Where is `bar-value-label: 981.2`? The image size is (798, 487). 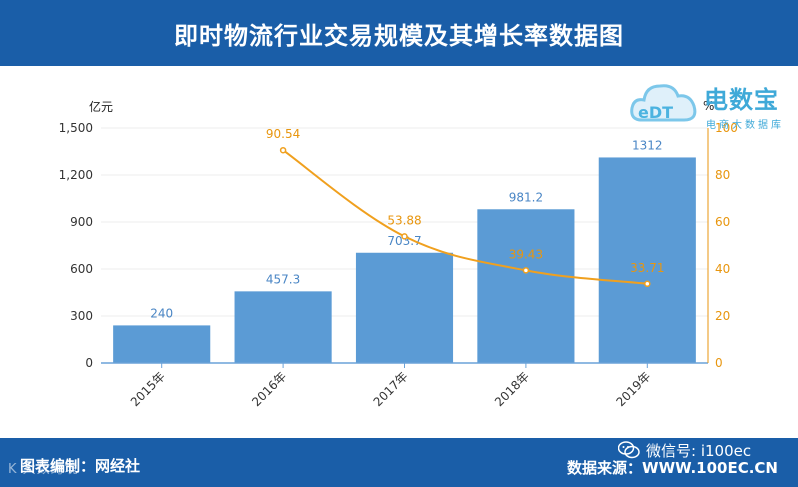
bar-value-label: 981.2 is located at coordinates (526, 197).